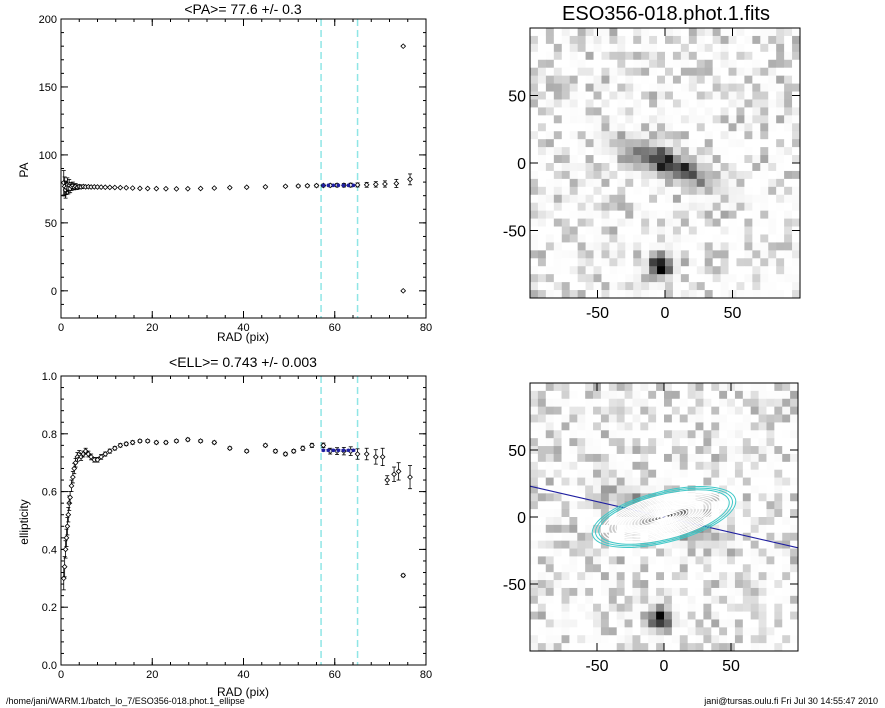  I want to click on p2-y-tick-label: 0.0, so click(49, 666).